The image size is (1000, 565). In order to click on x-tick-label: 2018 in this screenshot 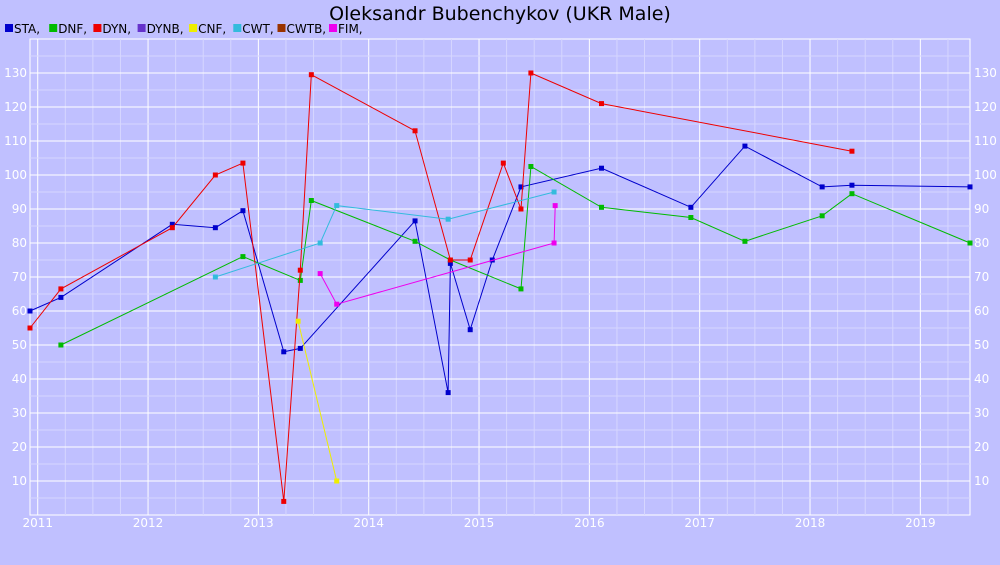, I will do `click(810, 523)`.